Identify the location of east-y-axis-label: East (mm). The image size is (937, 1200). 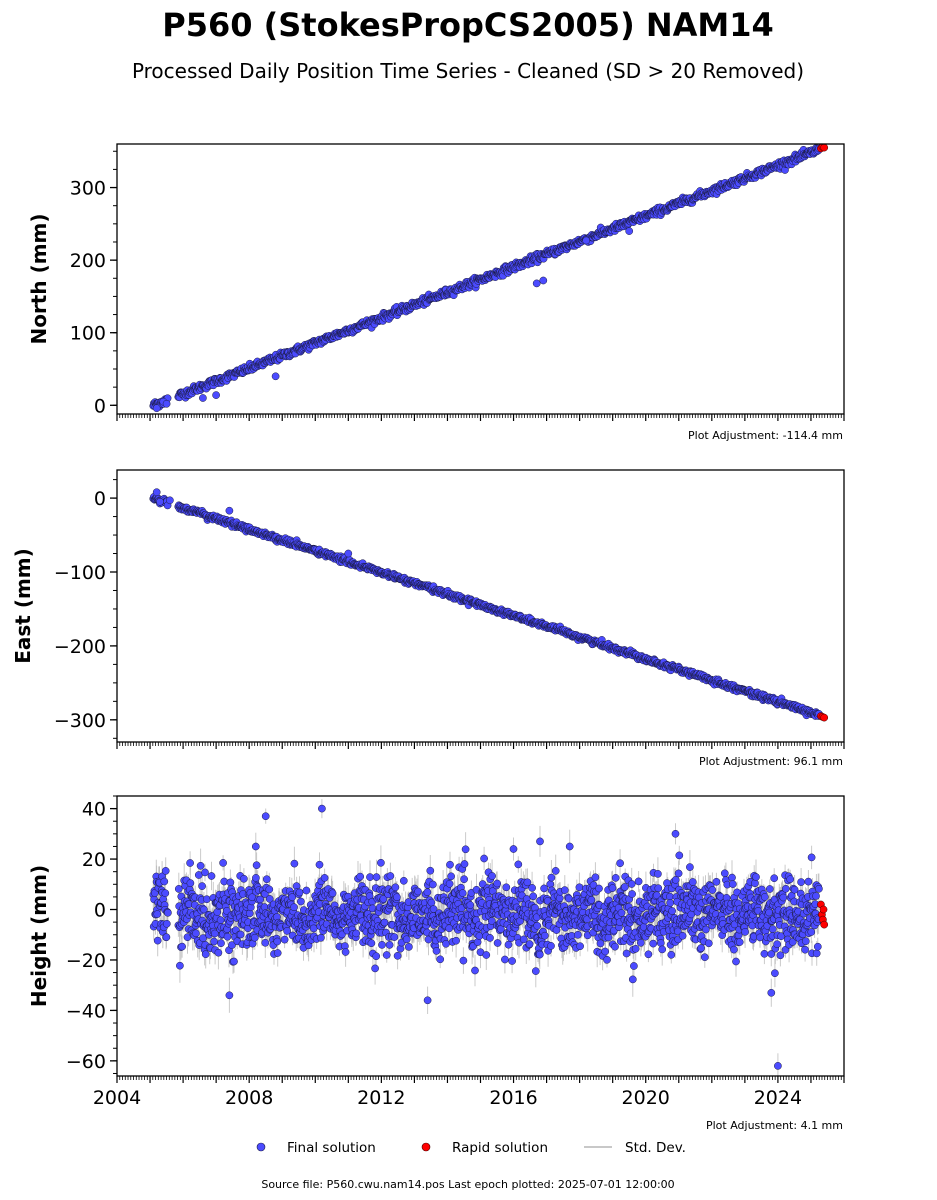
(23, 606).